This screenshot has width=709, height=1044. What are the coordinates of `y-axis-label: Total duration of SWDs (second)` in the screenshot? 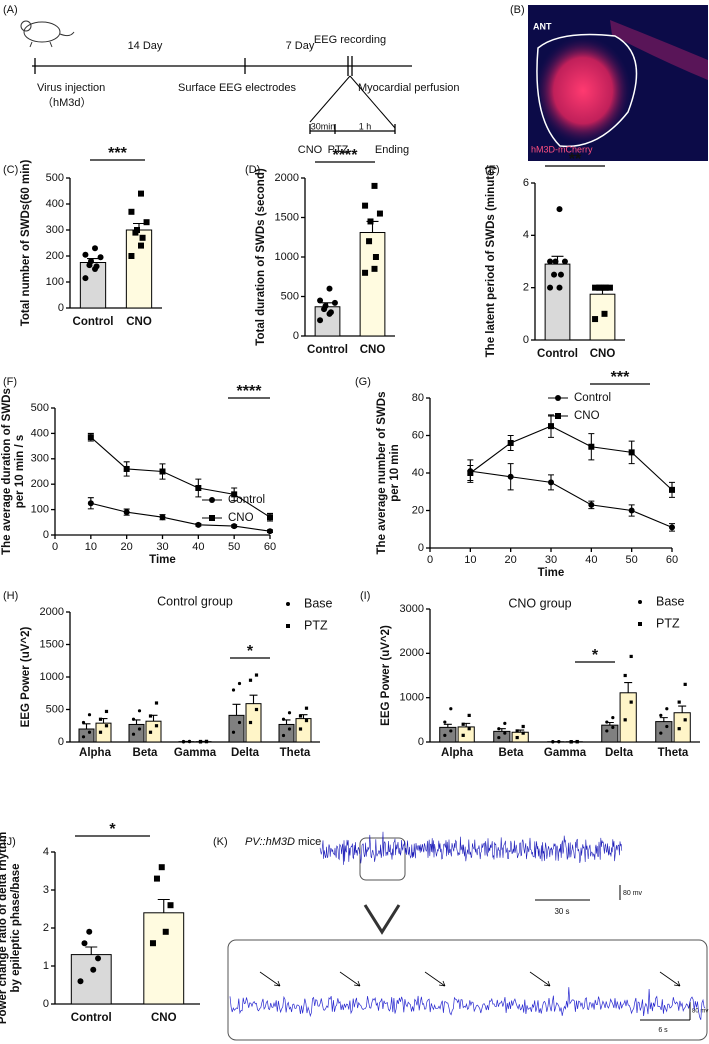 It's located at (261, 257).